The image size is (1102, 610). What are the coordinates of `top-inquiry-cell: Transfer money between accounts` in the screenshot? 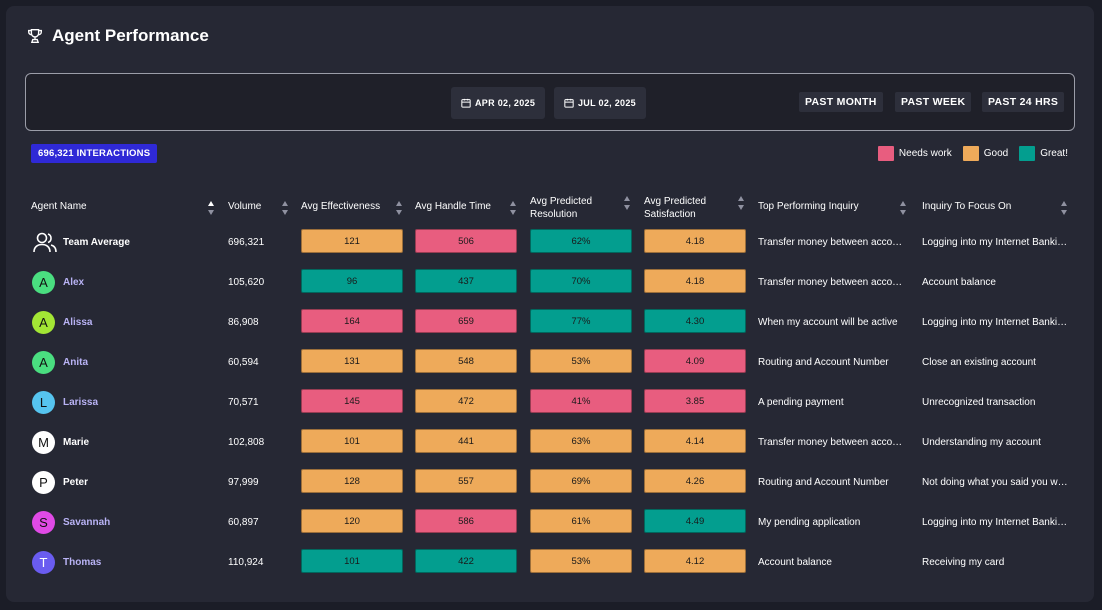 It's located at (832, 282).